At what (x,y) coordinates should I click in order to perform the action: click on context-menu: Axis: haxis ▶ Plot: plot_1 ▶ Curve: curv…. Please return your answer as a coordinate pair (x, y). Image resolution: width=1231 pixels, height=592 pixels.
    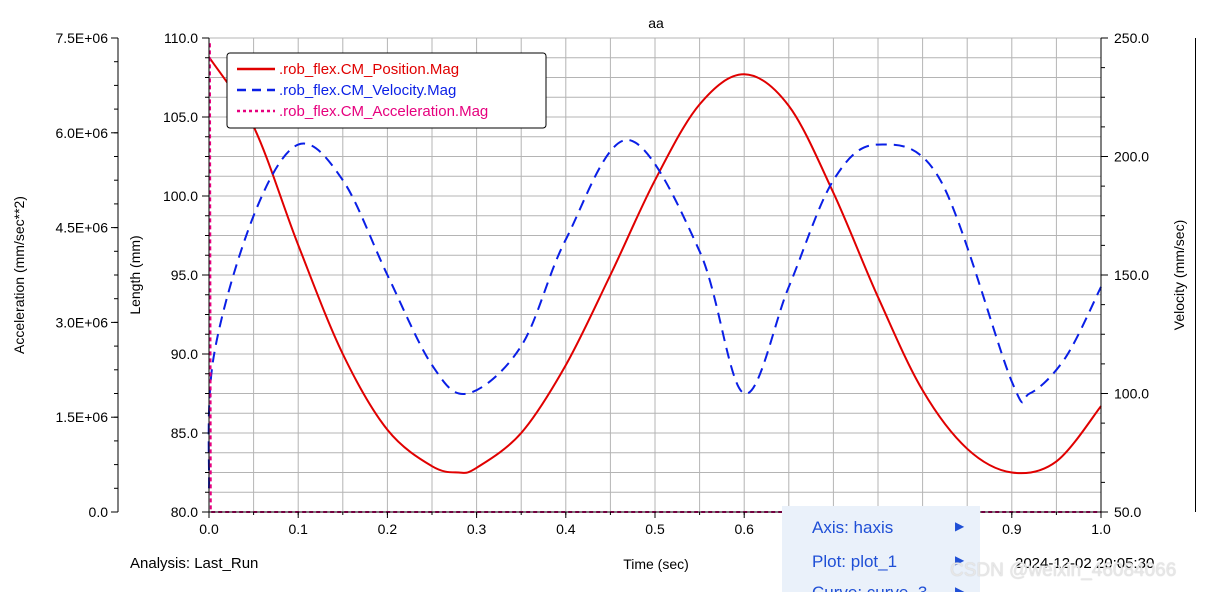
    Looking at the image, I should click on (881, 549).